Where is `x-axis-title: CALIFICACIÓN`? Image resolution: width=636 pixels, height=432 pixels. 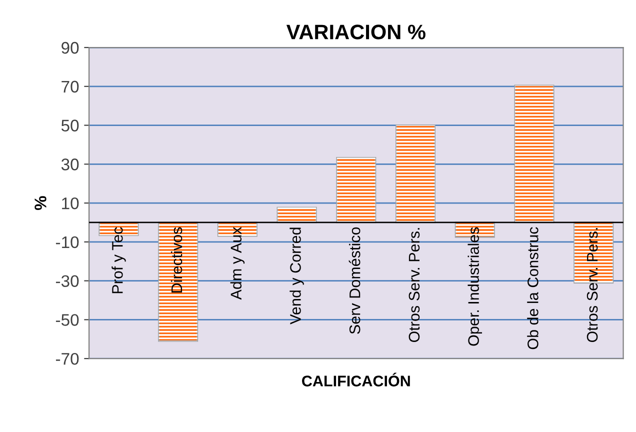 x-axis-title: CALIFICACIÓN is located at coordinates (356, 379).